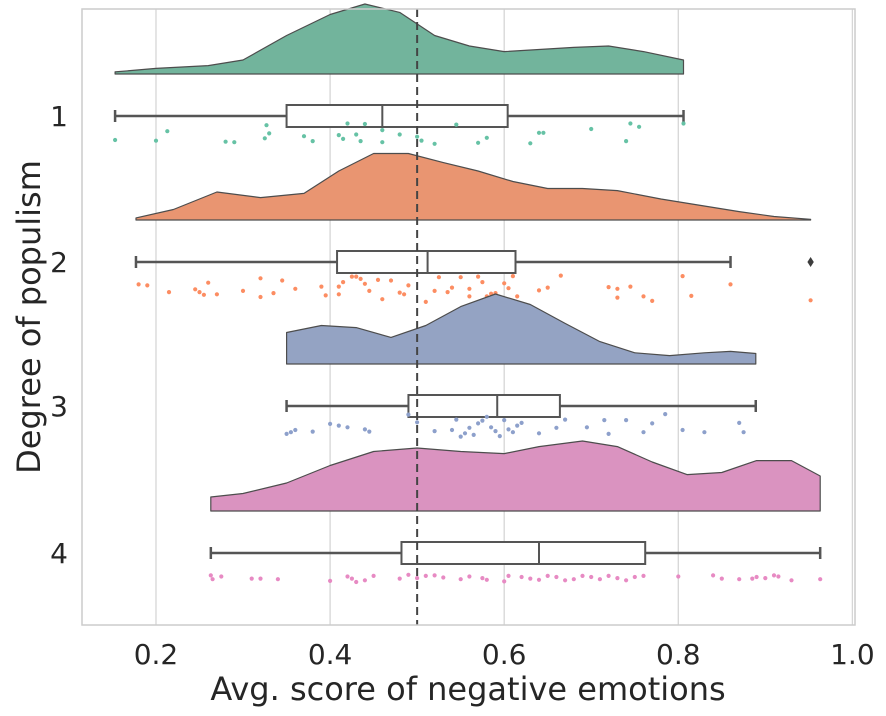  What do you see at coordinates (59, 406) in the screenshot?
I see `y-tick-label: 3` at bounding box center [59, 406].